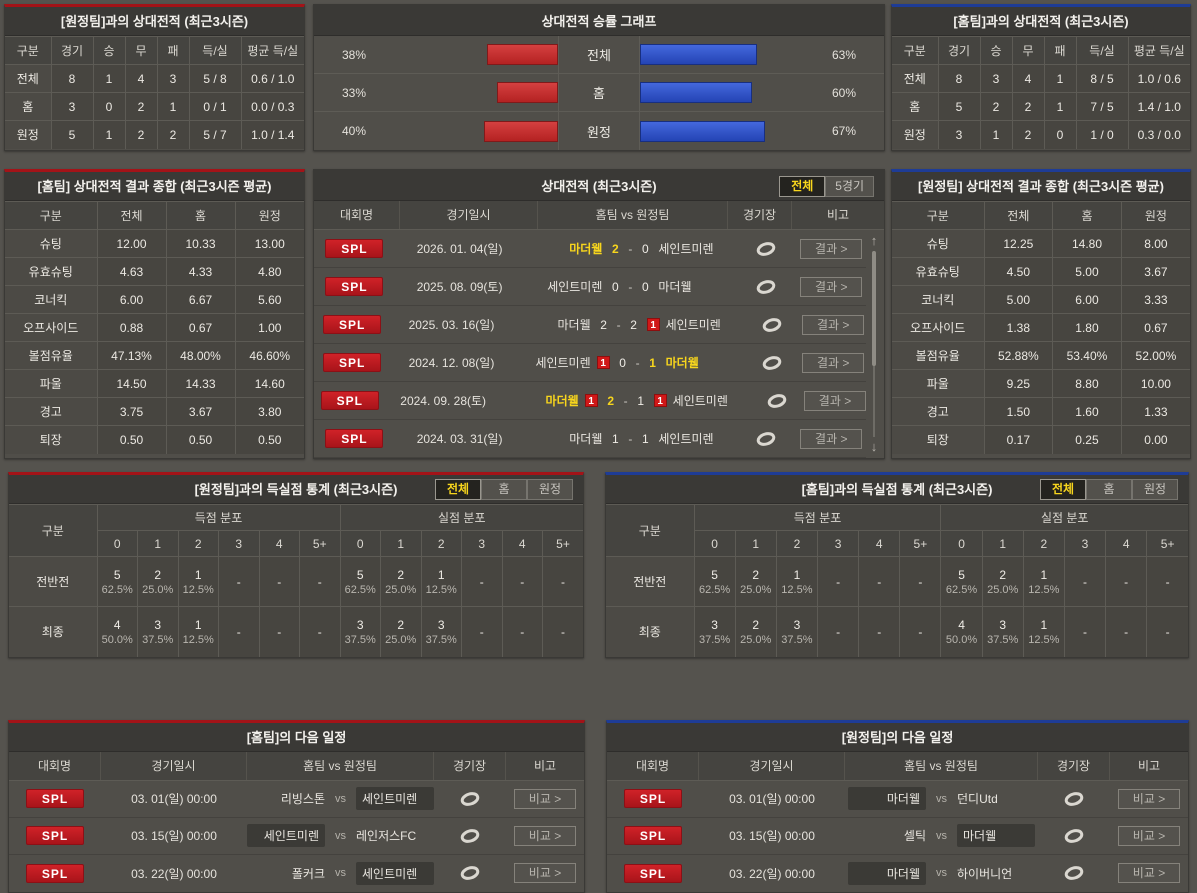 The height and width of the screenshot is (893, 1197). What do you see at coordinates (1028, 78) in the screenshot?
I see `stat-cell: 4` at bounding box center [1028, 78].